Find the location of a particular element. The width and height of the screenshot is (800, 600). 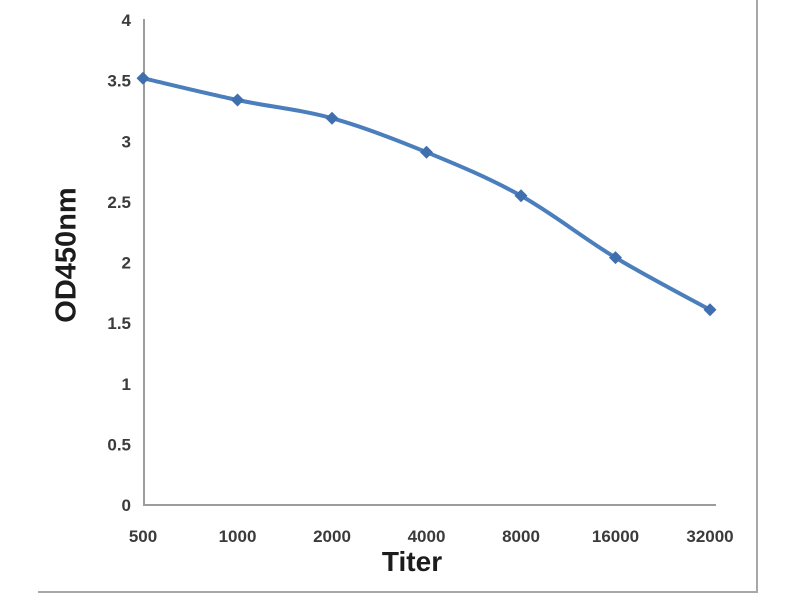

x-tick-label: 1000 is located at coordinates (238, 536).